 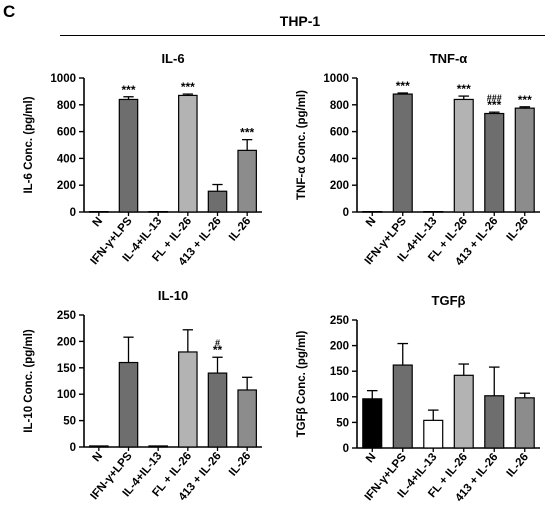 I want to click on group-title: THP-1, so click(x=300, y=21).